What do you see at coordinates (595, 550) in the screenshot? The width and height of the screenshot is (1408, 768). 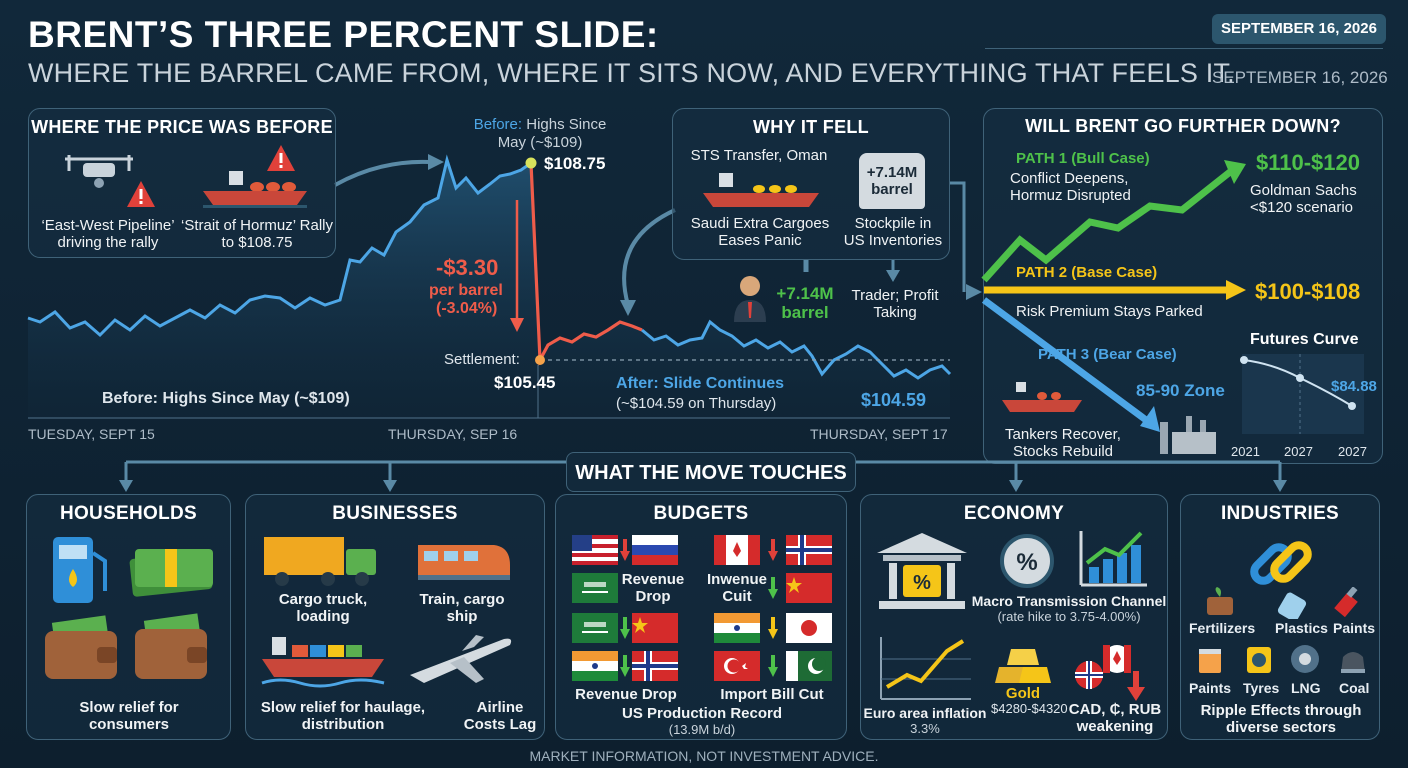 I see `flag-us-icon` at bounding box center [595, 550].